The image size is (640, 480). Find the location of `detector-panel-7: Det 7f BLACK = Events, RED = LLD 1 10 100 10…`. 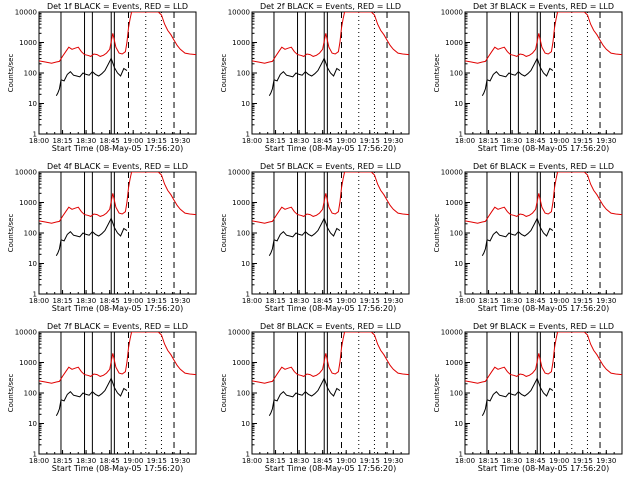

detector-panel-7: Det 7f BLACK = Events, RED = LLD 1 10 100 10… is located at coordinates (102, 397).